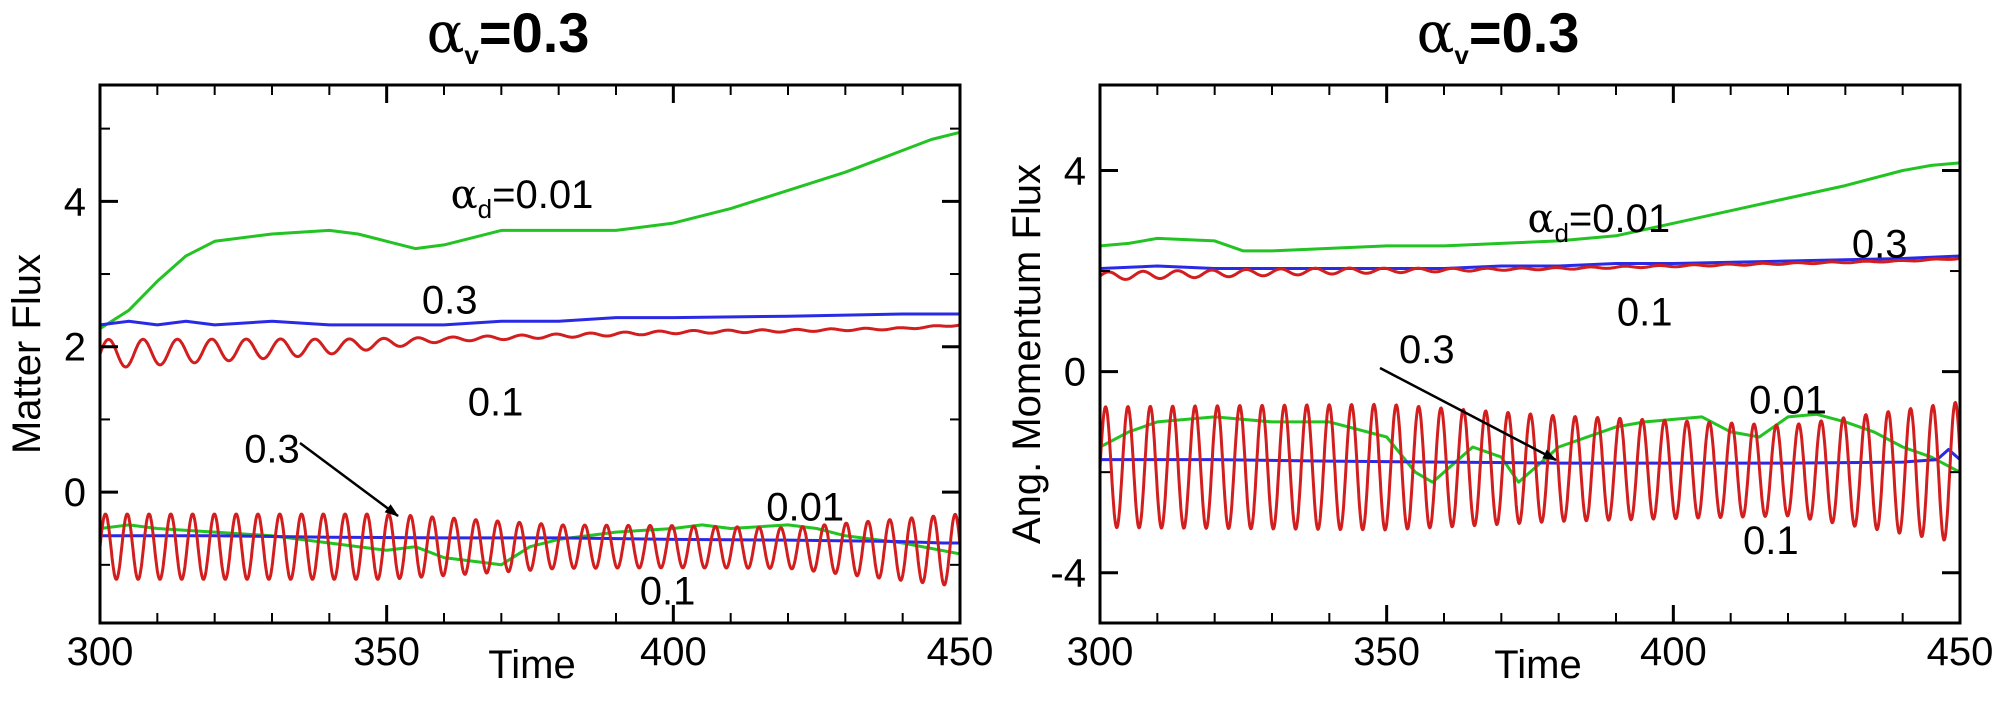 Image resolution: width=2000 pixels, height=705 pixels. I want to click on y-axis-label: Matter Flux, so click(27, 354).